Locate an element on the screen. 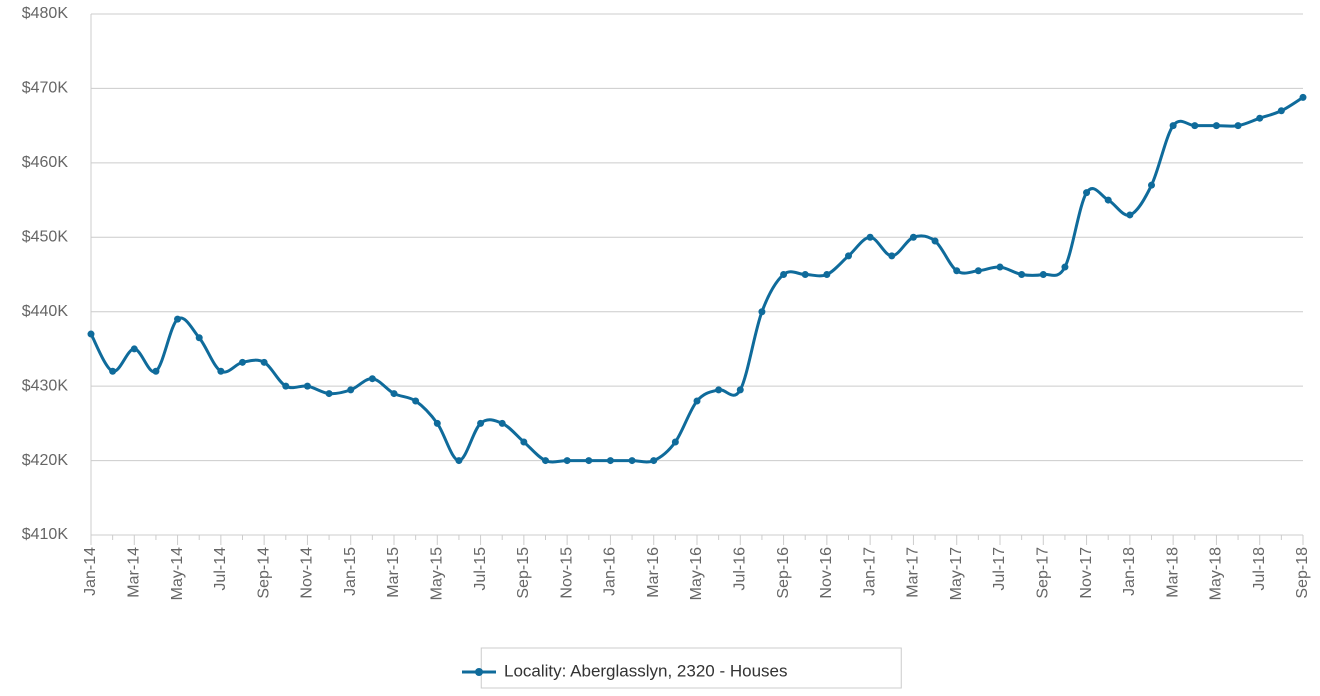 The image size is (1320, 696). x-tick-label: Sep-18 is located at coordinates (1302, 573).